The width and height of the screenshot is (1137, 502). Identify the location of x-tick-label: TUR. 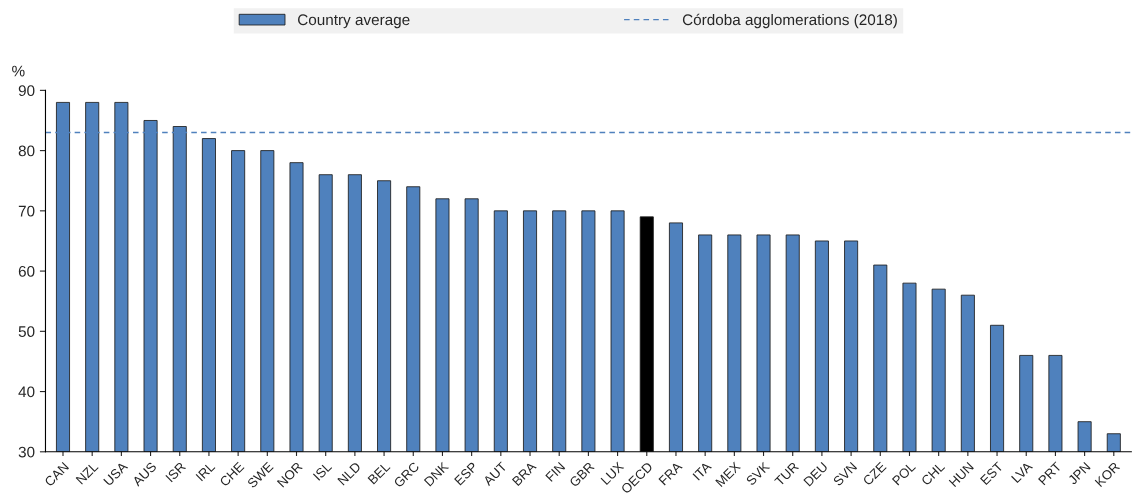
(787, 474).